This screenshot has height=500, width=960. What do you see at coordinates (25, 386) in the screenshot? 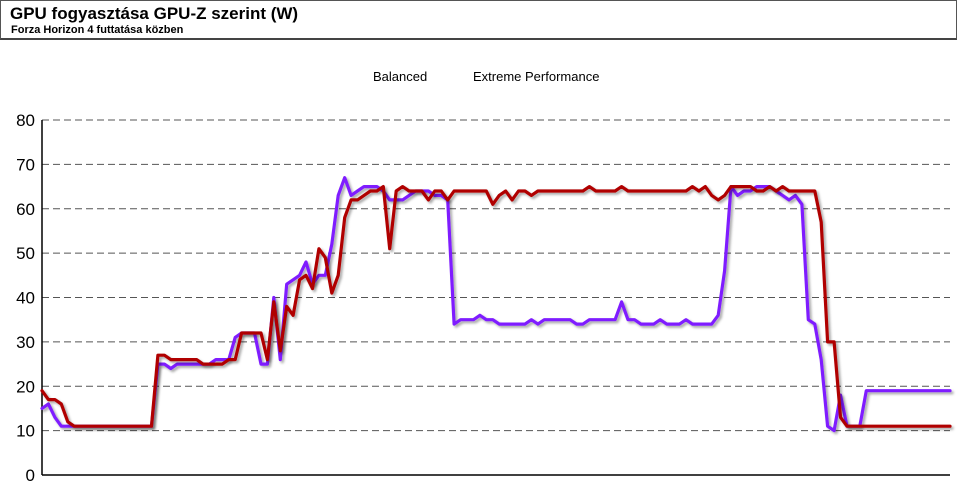
I see `y-tick-label: 20` at bounding box center [25, 386].